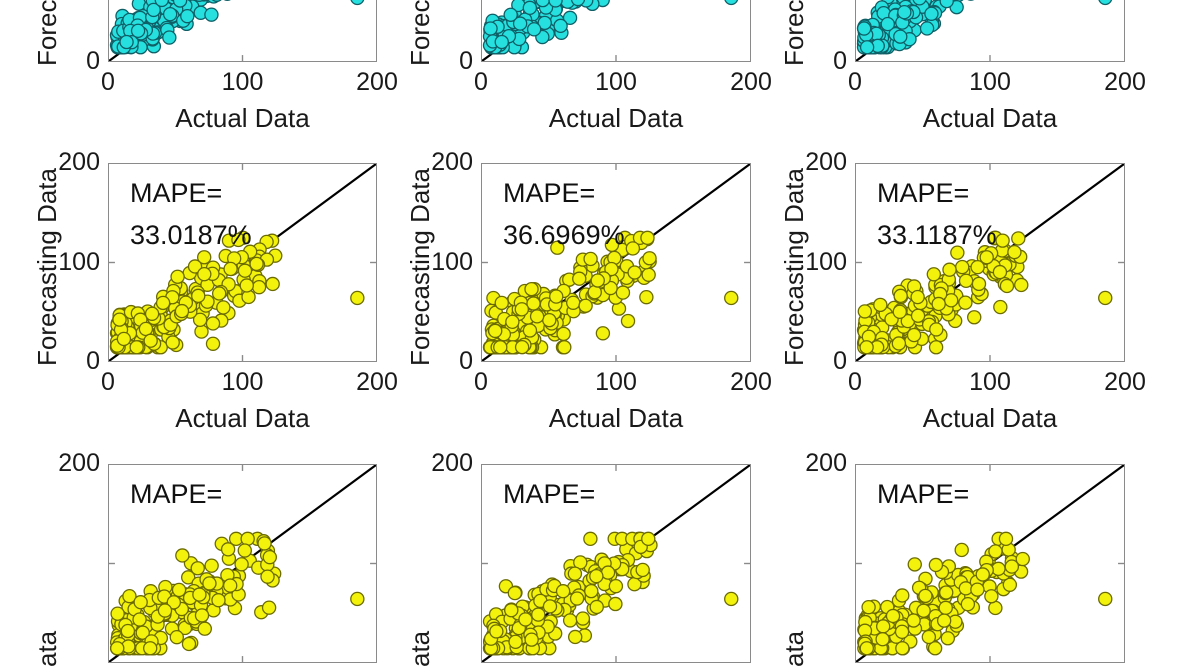  I want to click on scatter-plot-r1c3, so click(990, 31).